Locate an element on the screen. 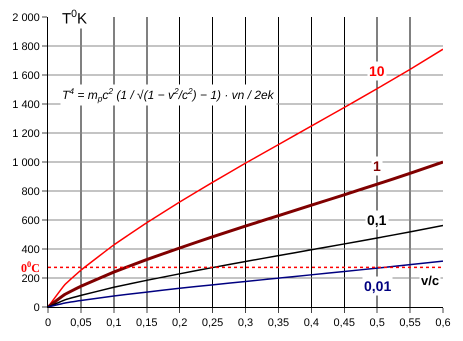 Image resolution: width=463 pixels, height=341 pixels. y-tick-label: 1 400 is located at coordinates (26, 104).